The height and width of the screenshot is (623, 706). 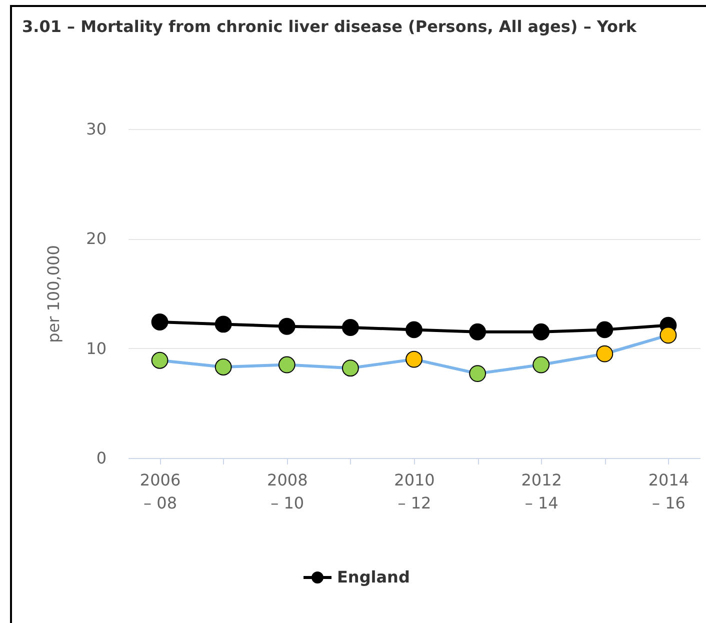 What do you see at coordinates (101, 458) in the screenshot?
I see `y-tick-label: 0` at bounding box center [101, 458].